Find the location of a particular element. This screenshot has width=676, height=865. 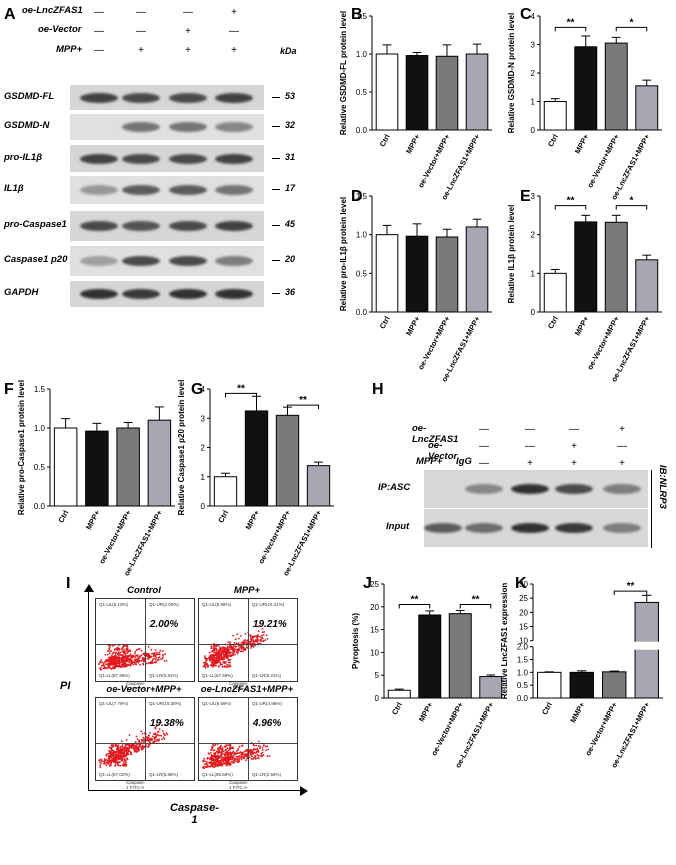

y-axis-label: Relative pro-IL1β protein level is located at coordinates (343, 254).